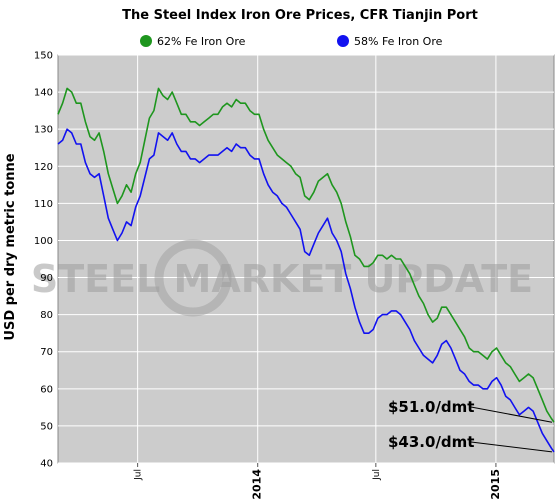 This screenshot has height=502, width=560. I want to click on x-tick-label: 2015, so click(495, 484).